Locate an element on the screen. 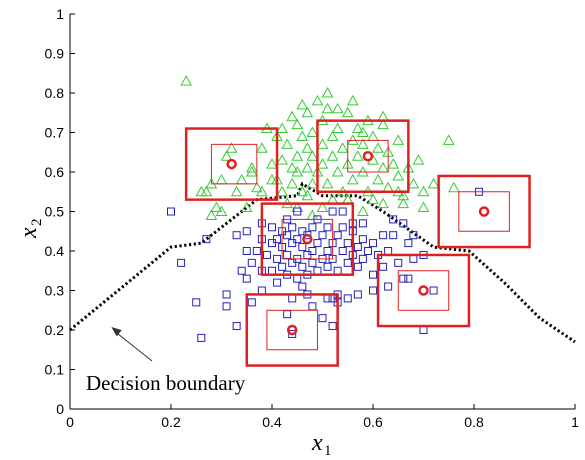  y-tick-label: 0 is located at coordinates (60, 409).